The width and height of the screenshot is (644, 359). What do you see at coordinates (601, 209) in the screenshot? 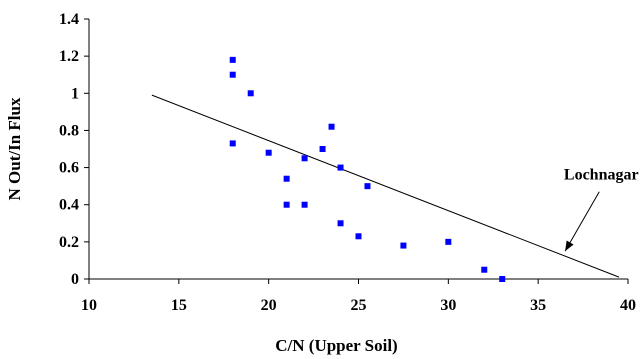
I see `annotation-group: Lochnagar` at bounding box center [601, 209].